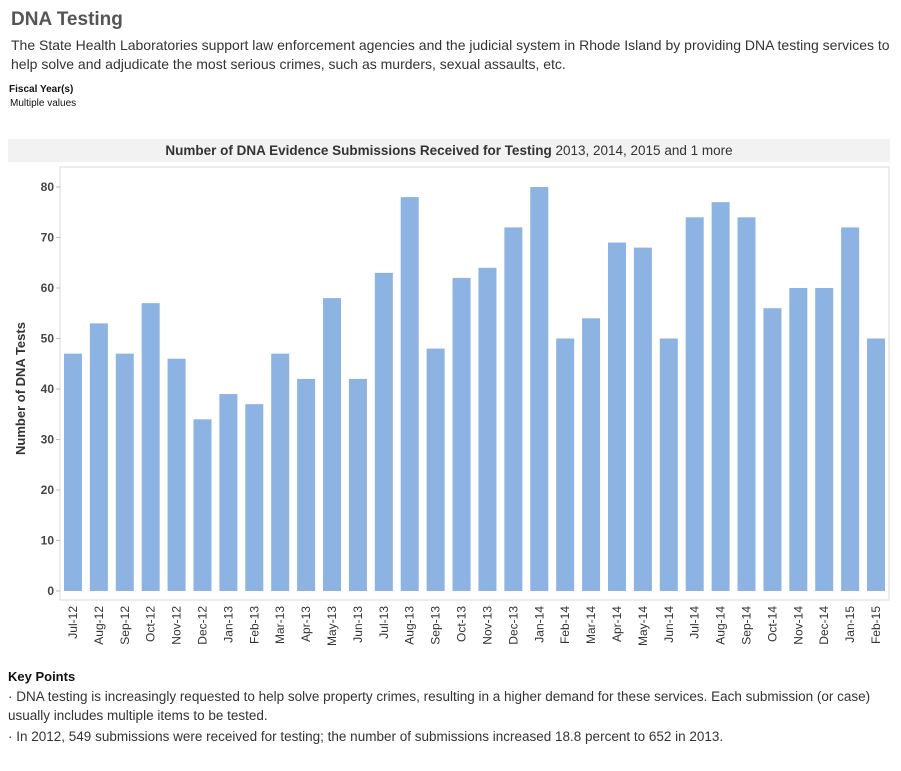 The image size is (901, 771). I want to click on x-tick-label: Oct-13, so click(462, 624).